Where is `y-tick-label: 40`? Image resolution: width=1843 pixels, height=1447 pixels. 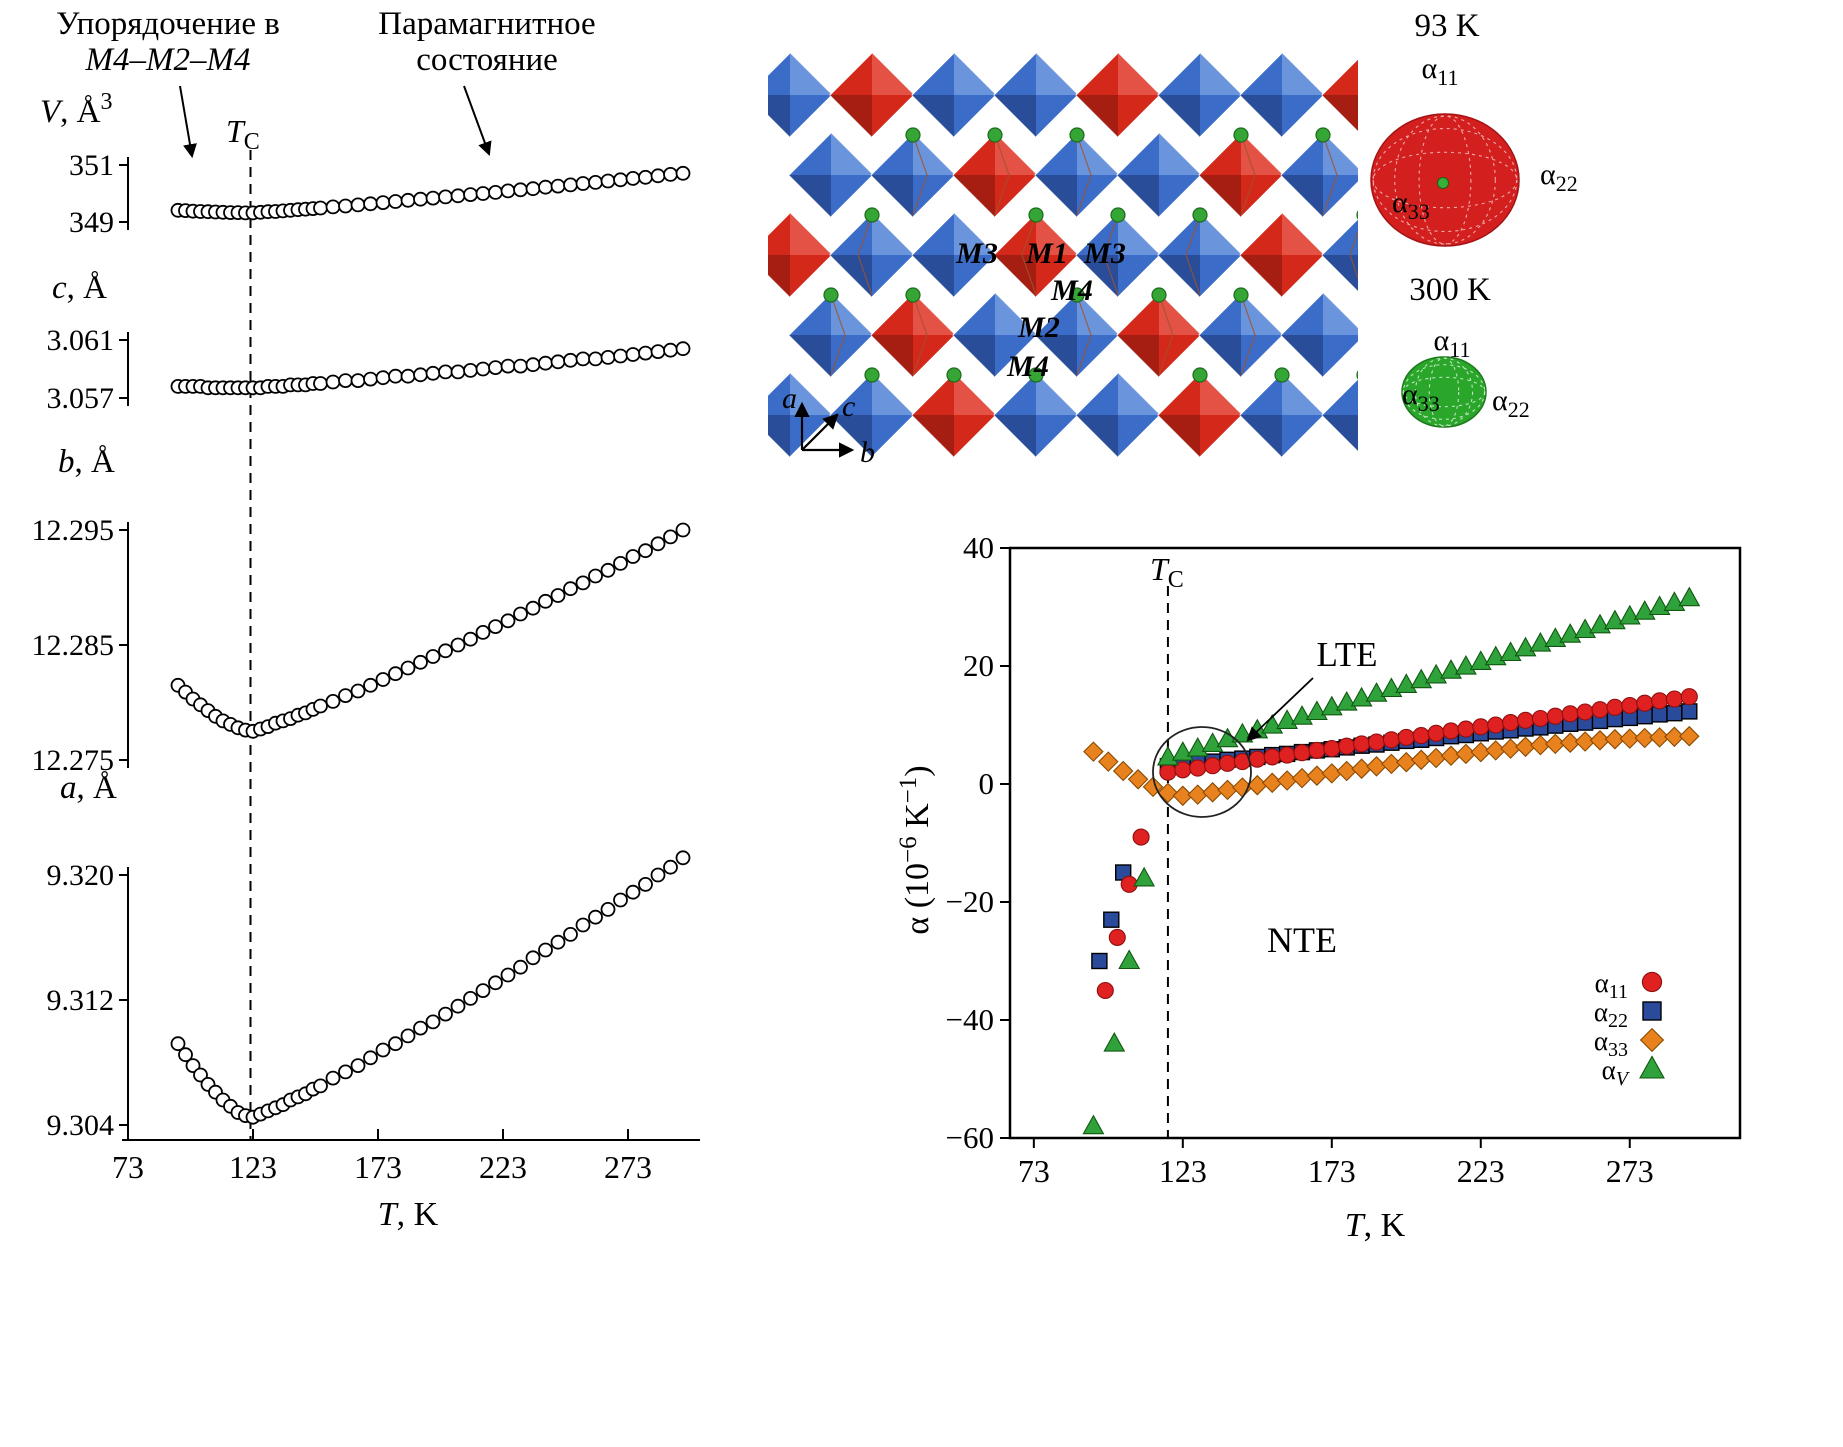 y-tick-label: 40 is located at coordinates (978, 547).